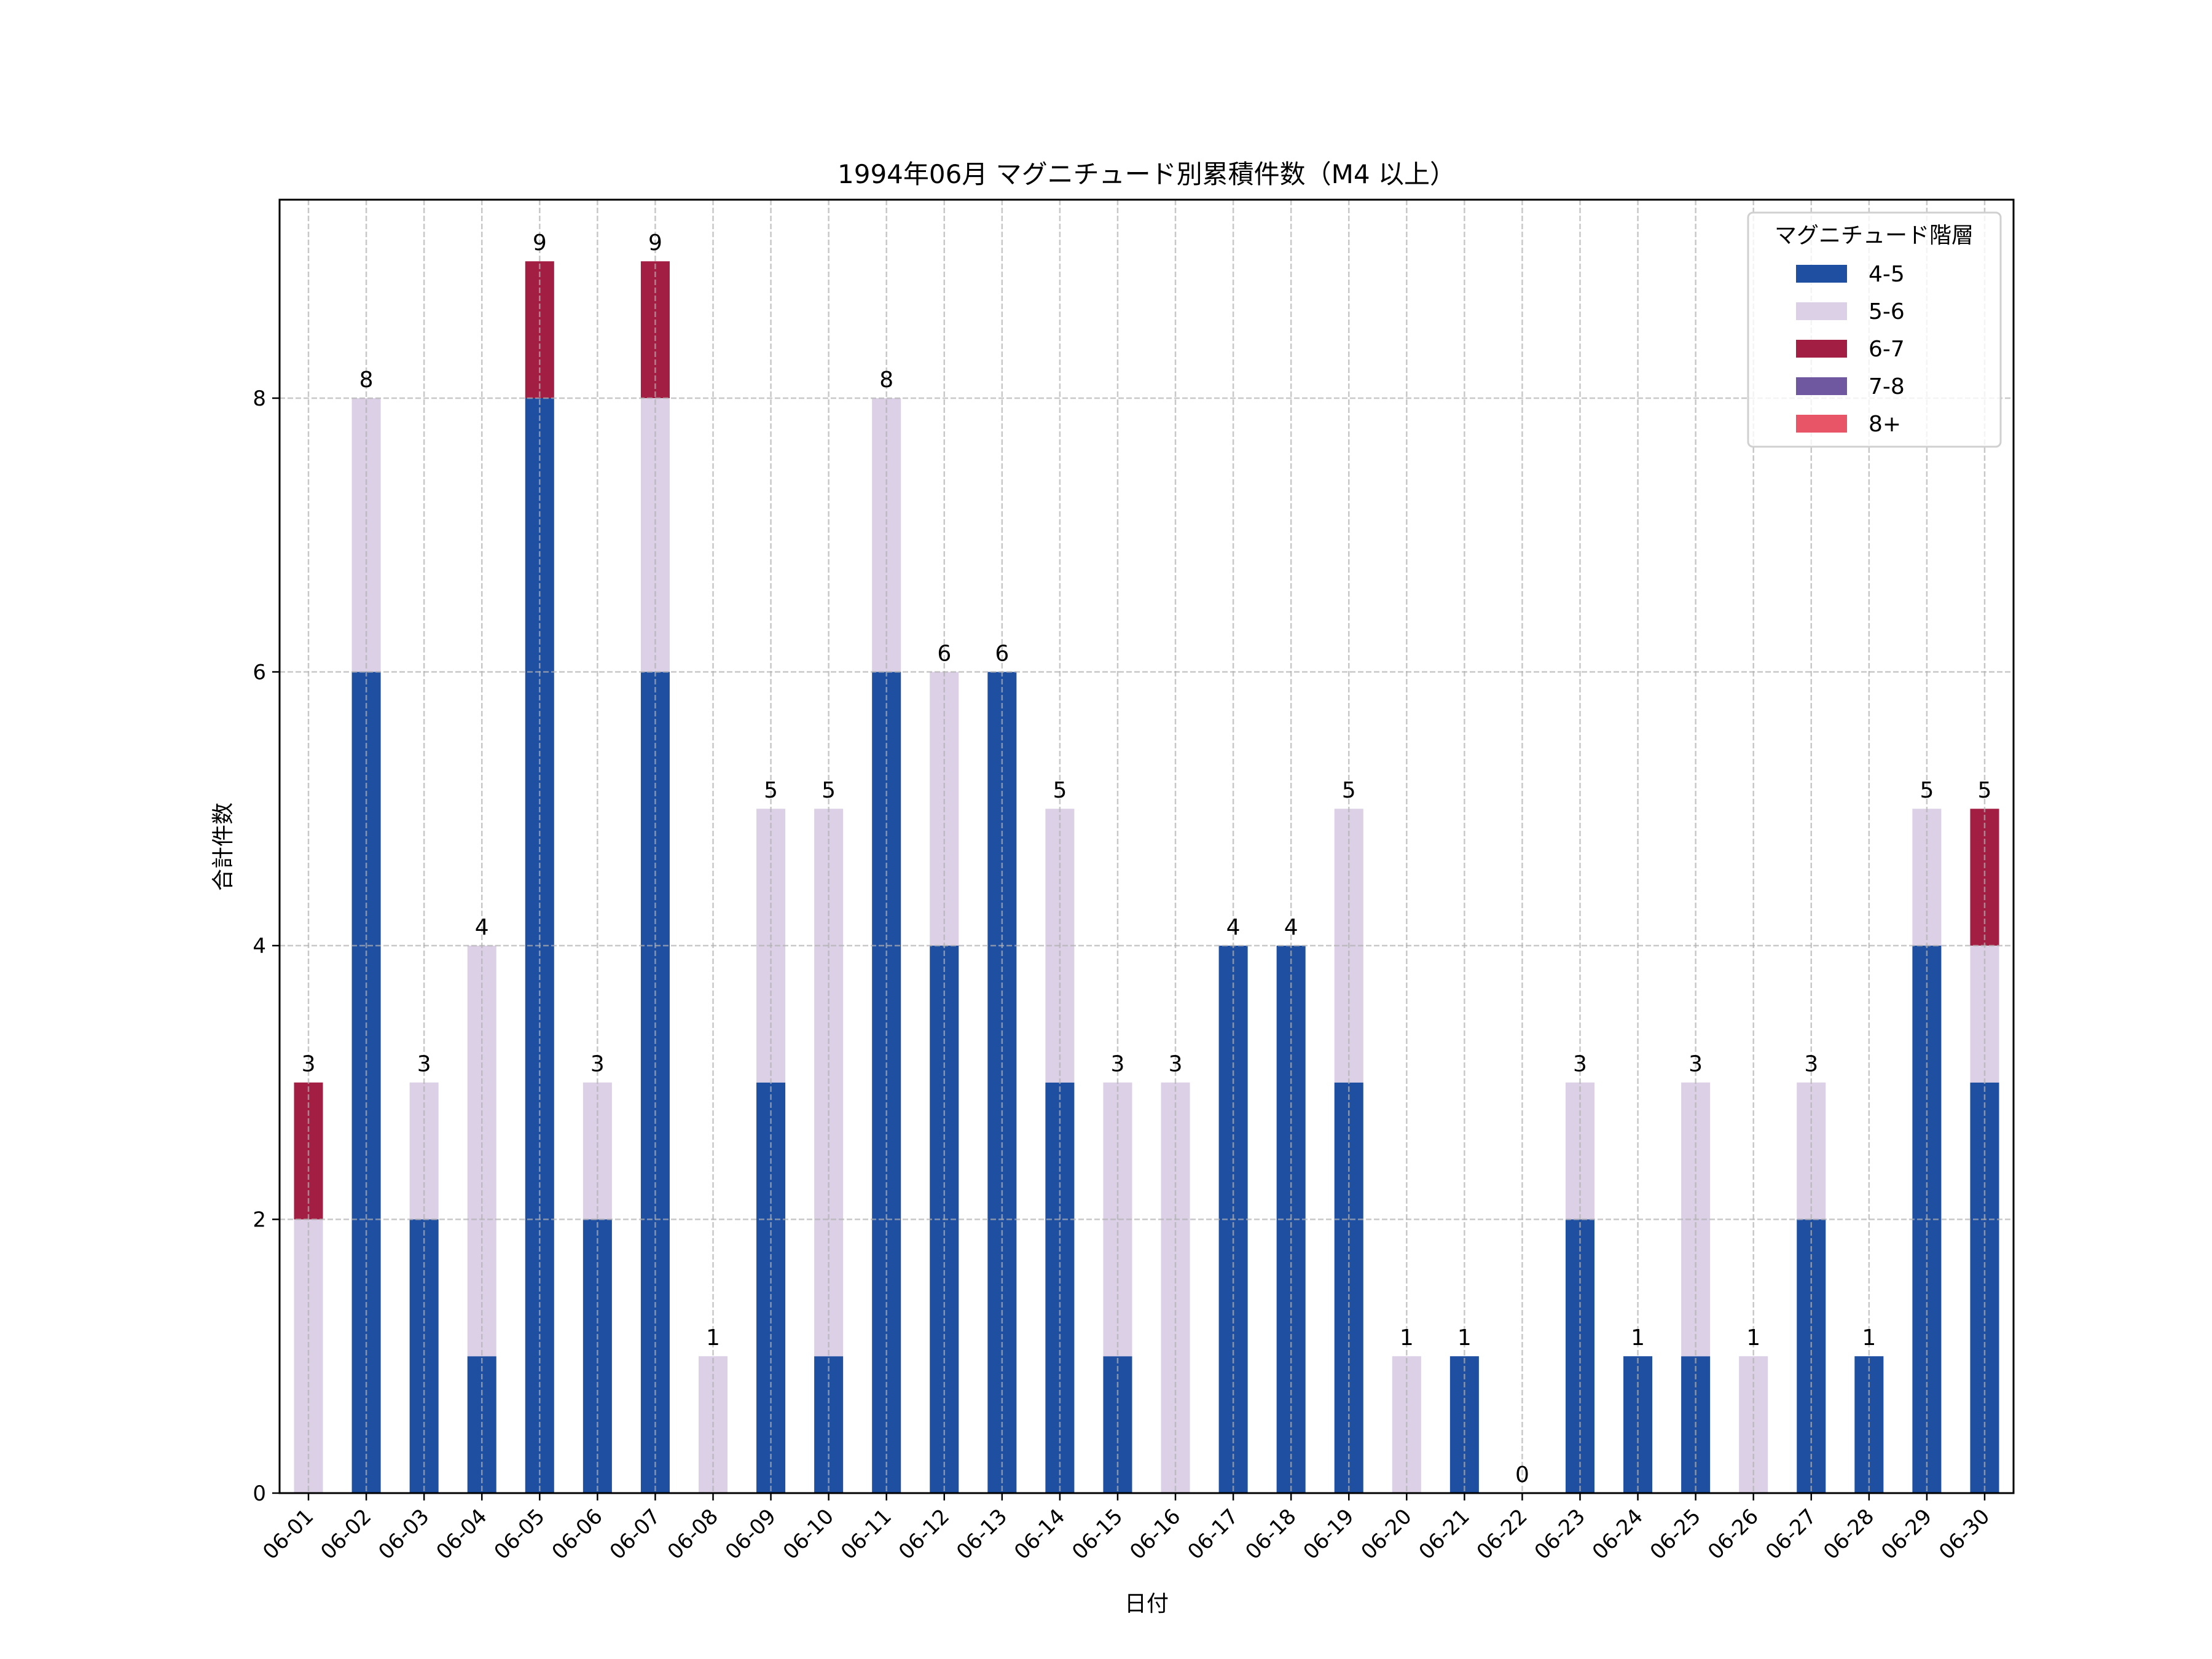  I want to click on y-tick-label: 4, so click(259, 946).